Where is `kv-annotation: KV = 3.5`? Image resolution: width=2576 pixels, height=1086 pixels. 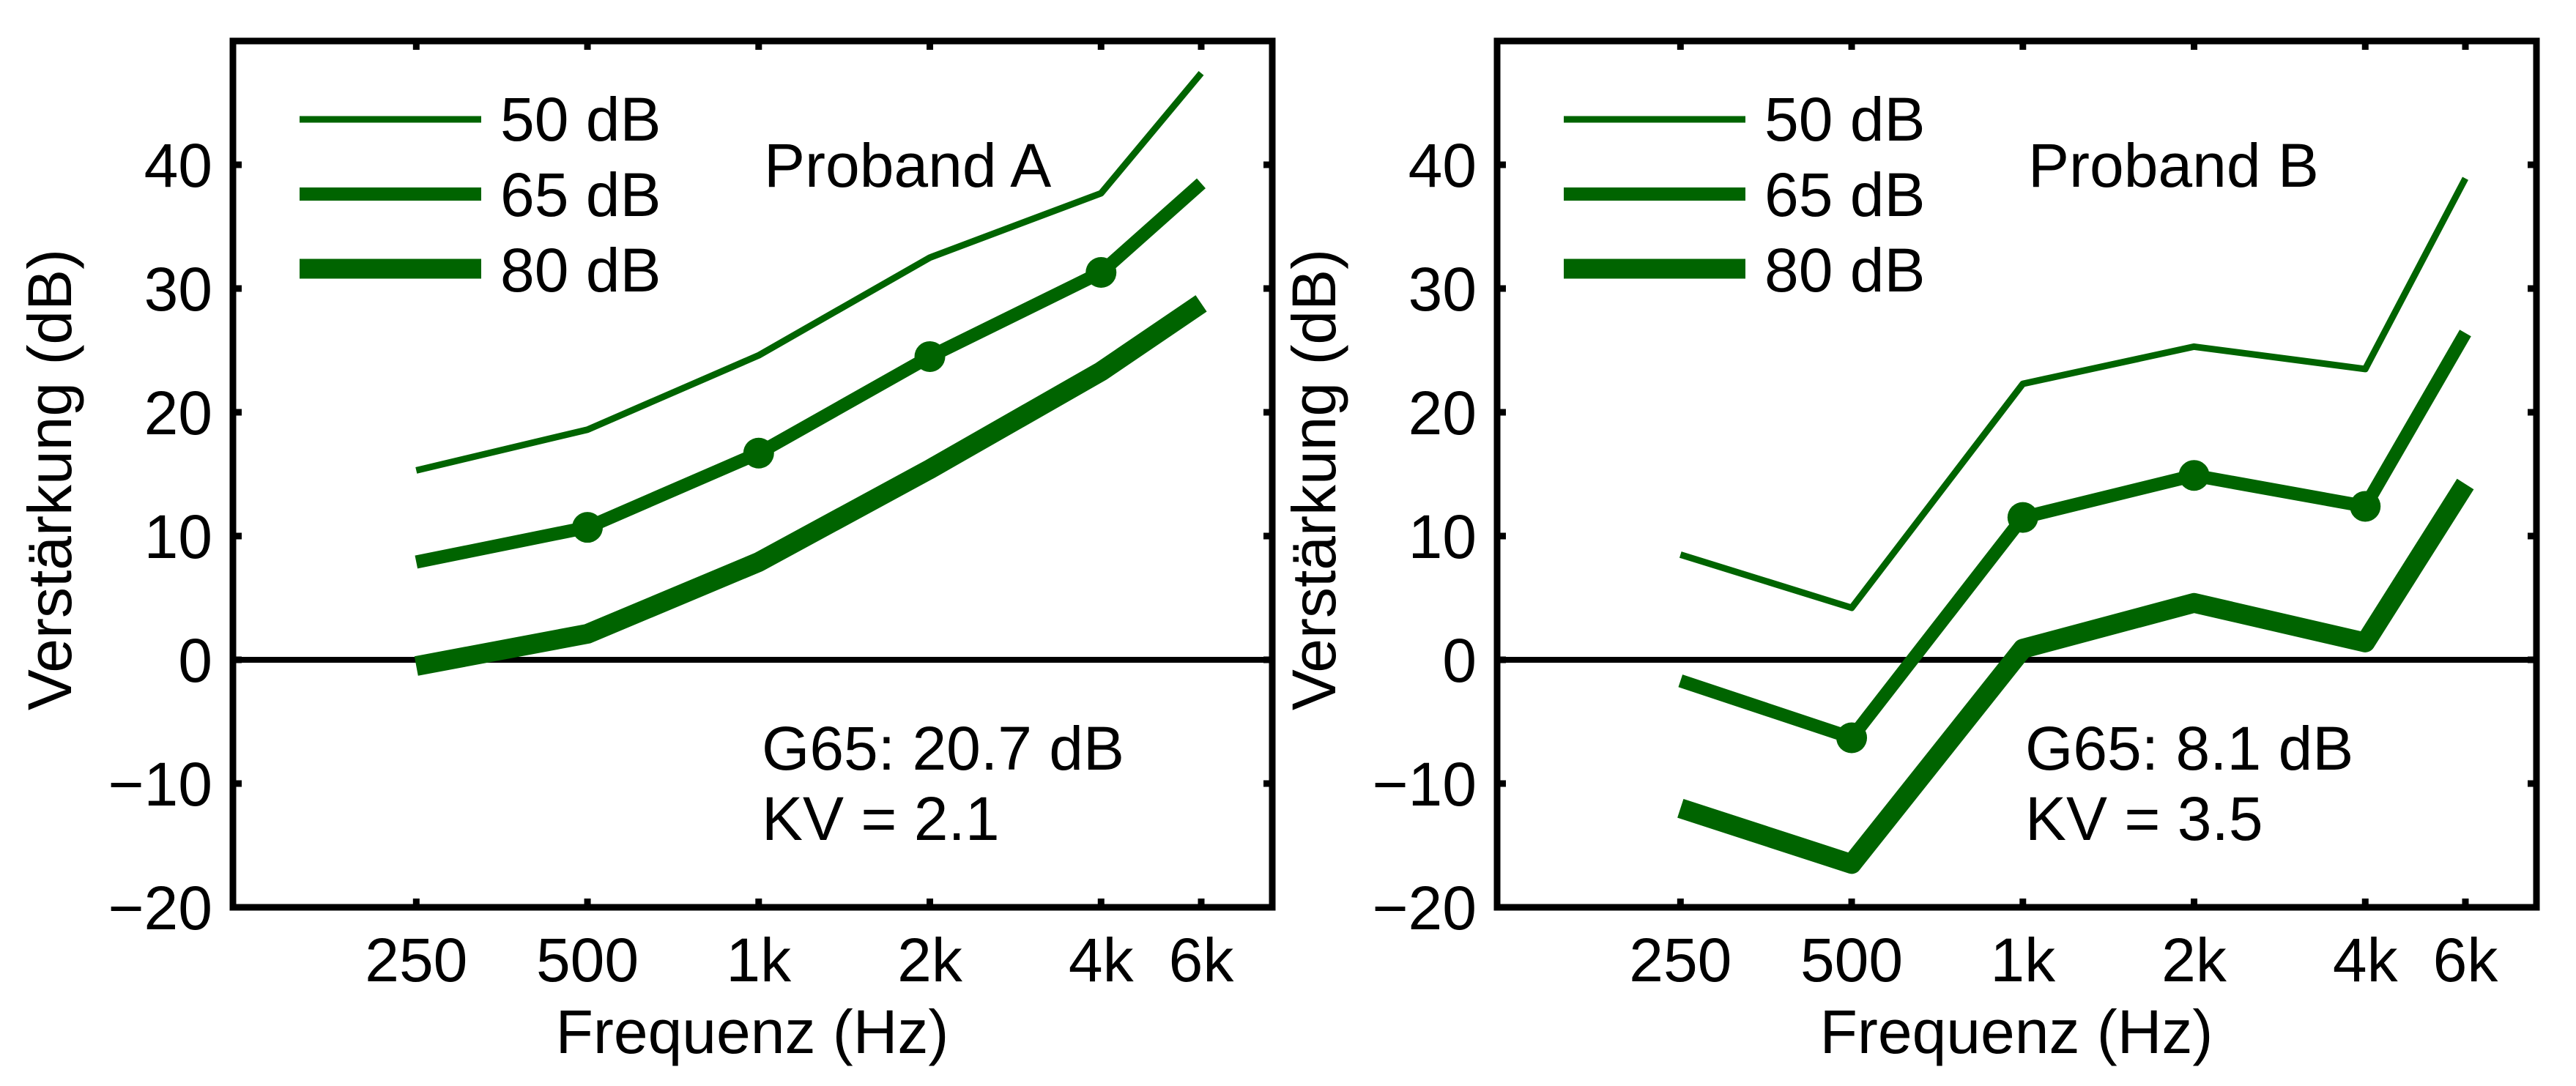
kv-annotation: KV = 3.5 is located at coordinates (2144, 819).